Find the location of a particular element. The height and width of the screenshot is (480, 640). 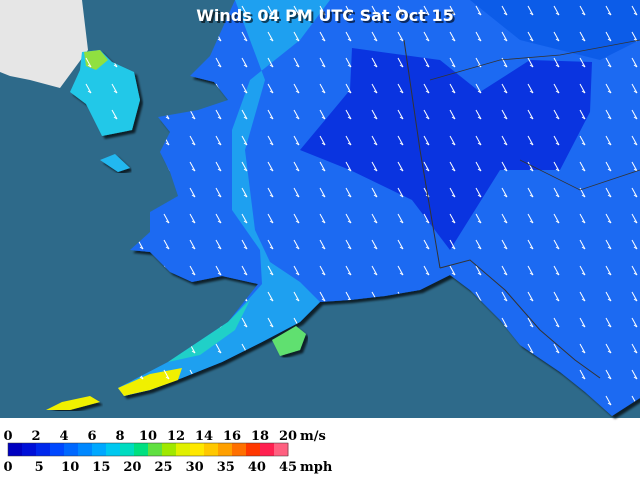

mph-label: 25 is located at coordinates (164, 467).